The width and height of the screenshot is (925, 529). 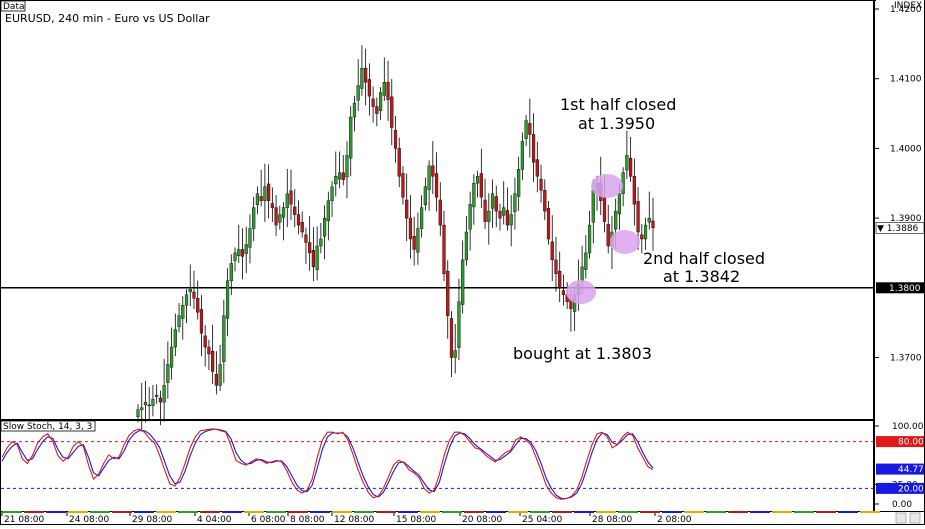 I want to click on time-tick-label: 29 08:00, so click(x=152, y=520).